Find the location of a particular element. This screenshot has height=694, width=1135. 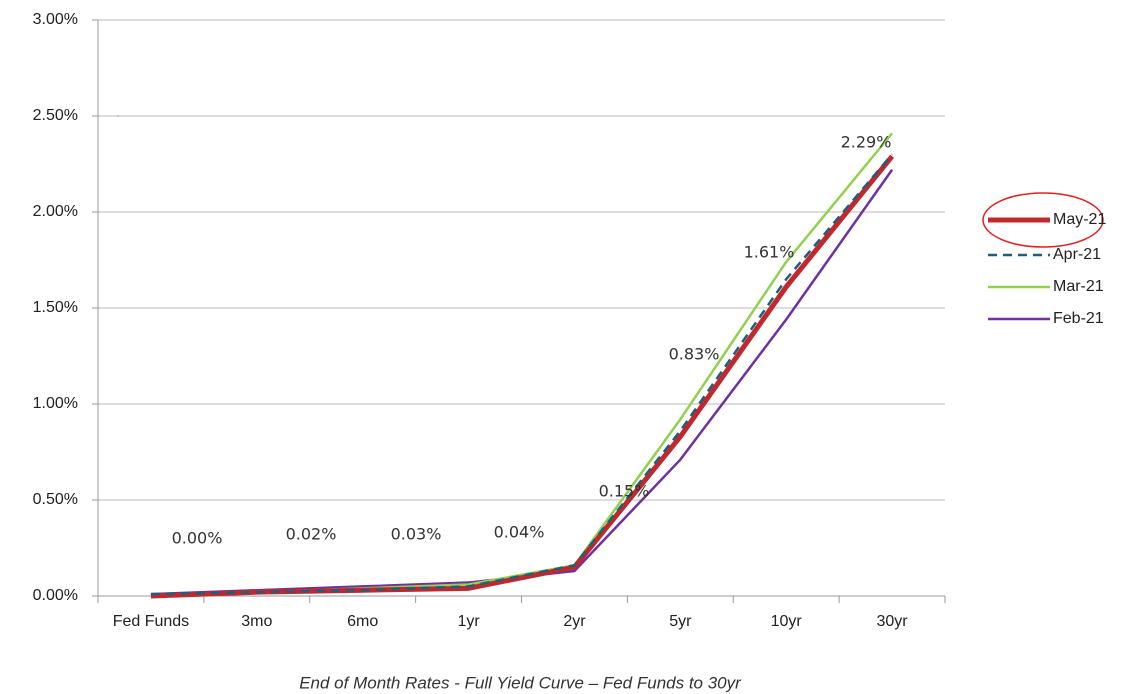

highlight-ellipse is located at coordinates (1043, 220).